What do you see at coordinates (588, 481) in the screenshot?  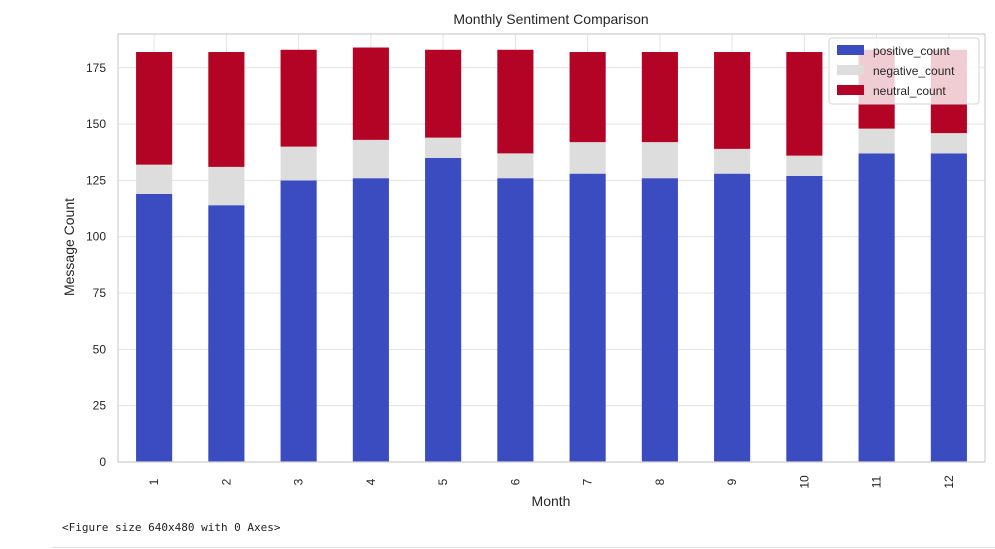 I see `x-tick-label: 7` at bounding box center [588, 481].